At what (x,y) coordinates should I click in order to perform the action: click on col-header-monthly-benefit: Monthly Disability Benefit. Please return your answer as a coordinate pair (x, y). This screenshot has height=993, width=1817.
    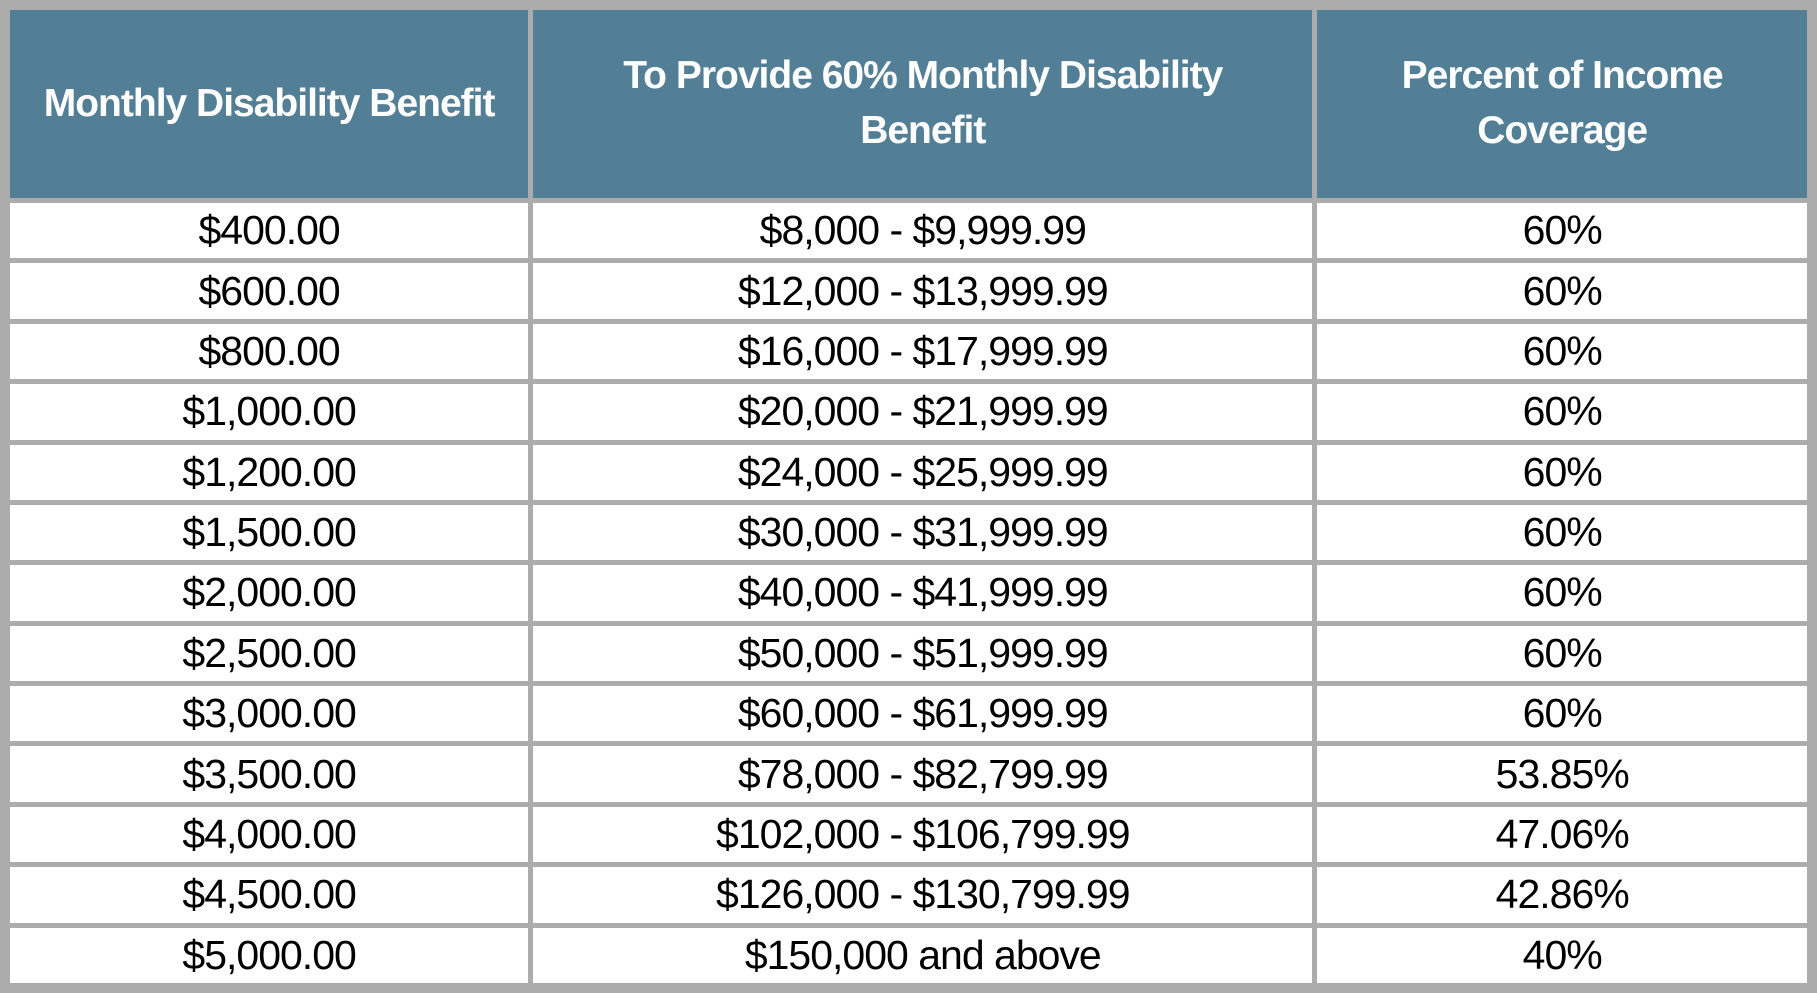
    Looking at the image, I should click on (269, 104).